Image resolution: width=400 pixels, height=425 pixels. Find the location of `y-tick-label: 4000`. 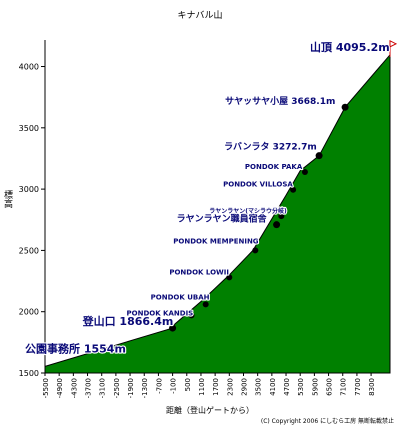

y-tick-label: 4000 is located at coordinates (29, 67).